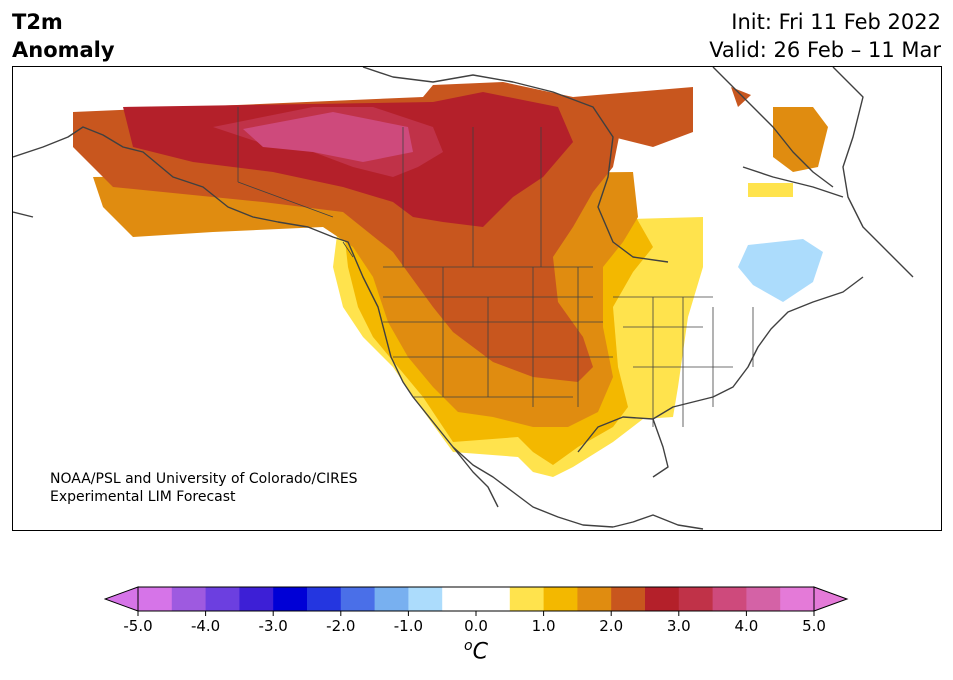 This screenshot has height=680, width=953. I want to click on colorbar-tick-label: 0.0, so click(476, 626).